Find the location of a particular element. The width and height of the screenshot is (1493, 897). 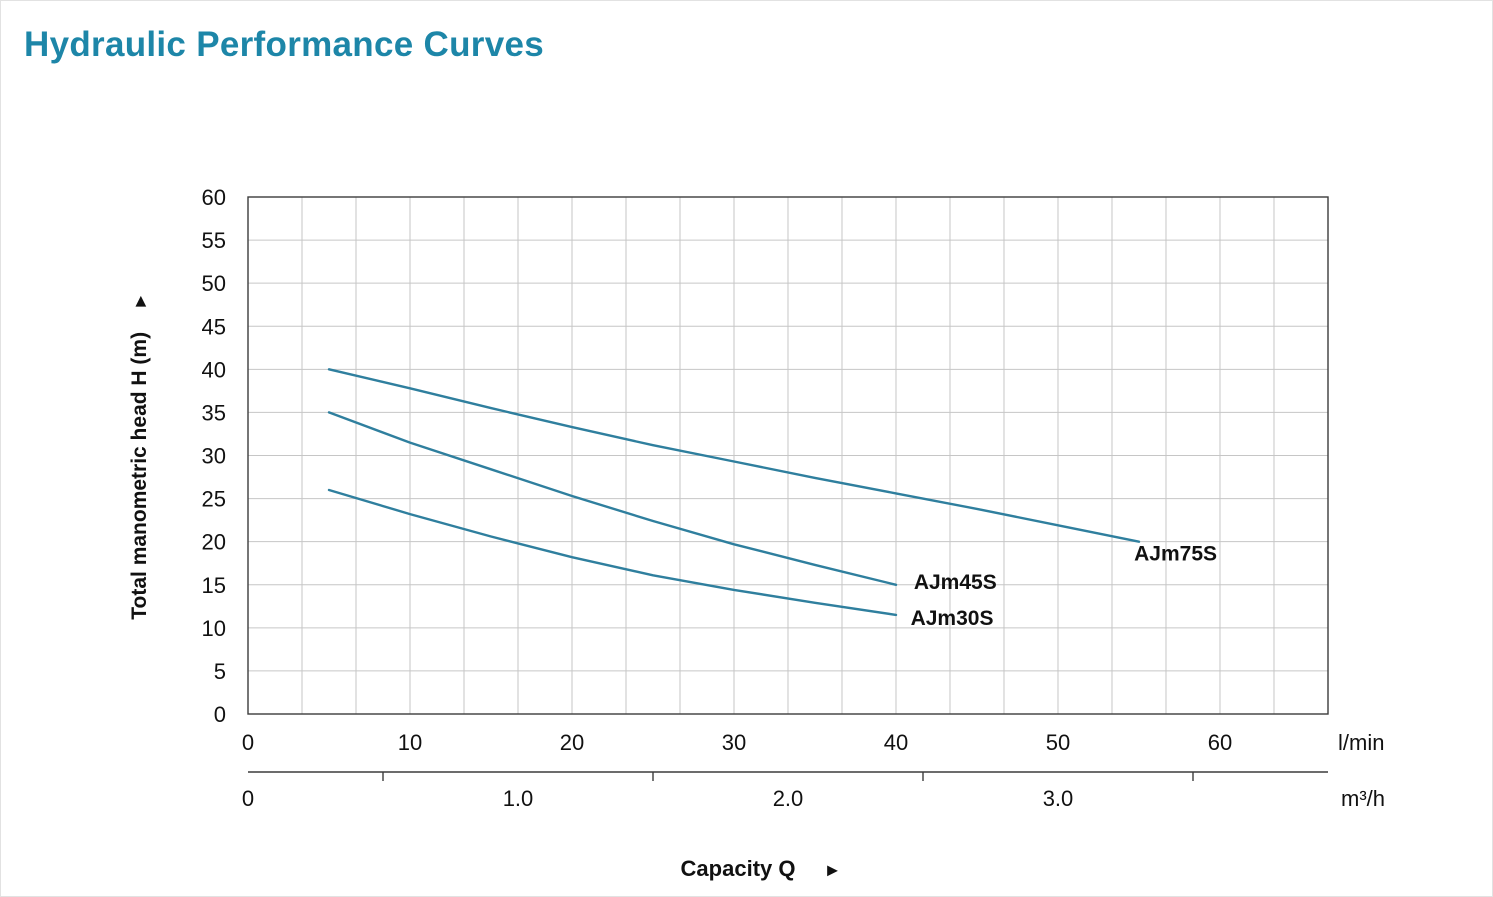

svg-text: 25 is located at coordinates (214, 499).